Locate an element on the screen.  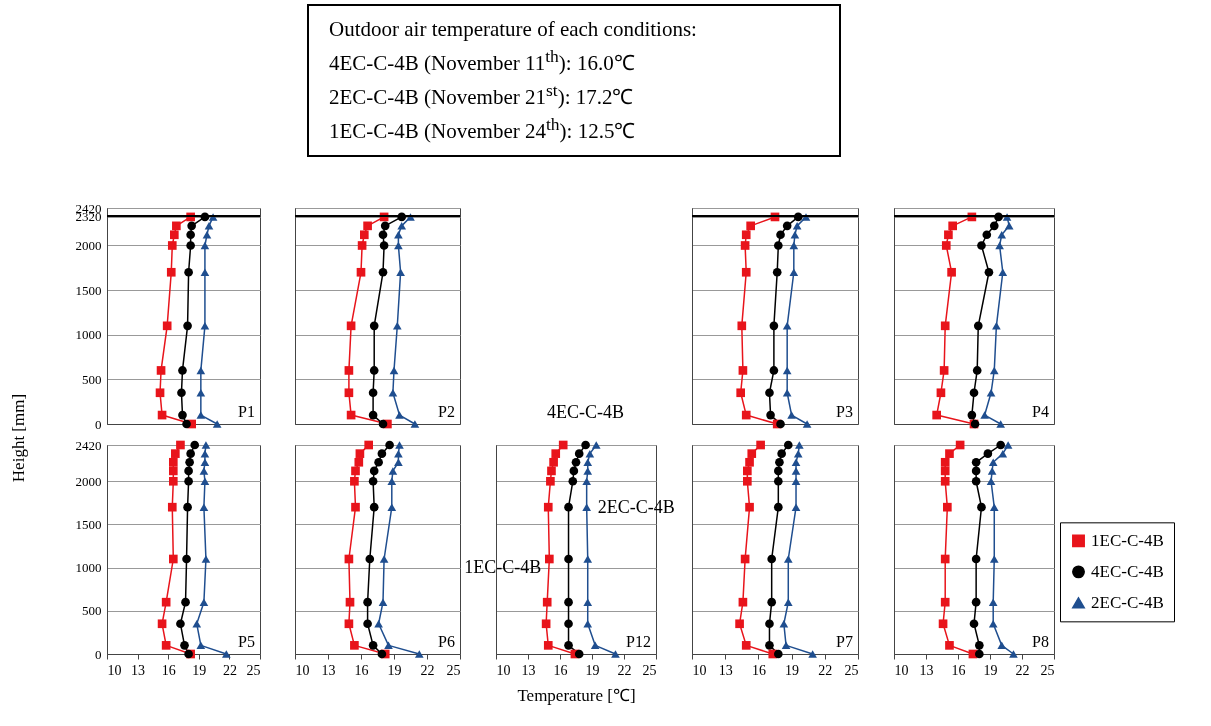
y-axis-title: Height [mm] is located at coordinates (19, 438).